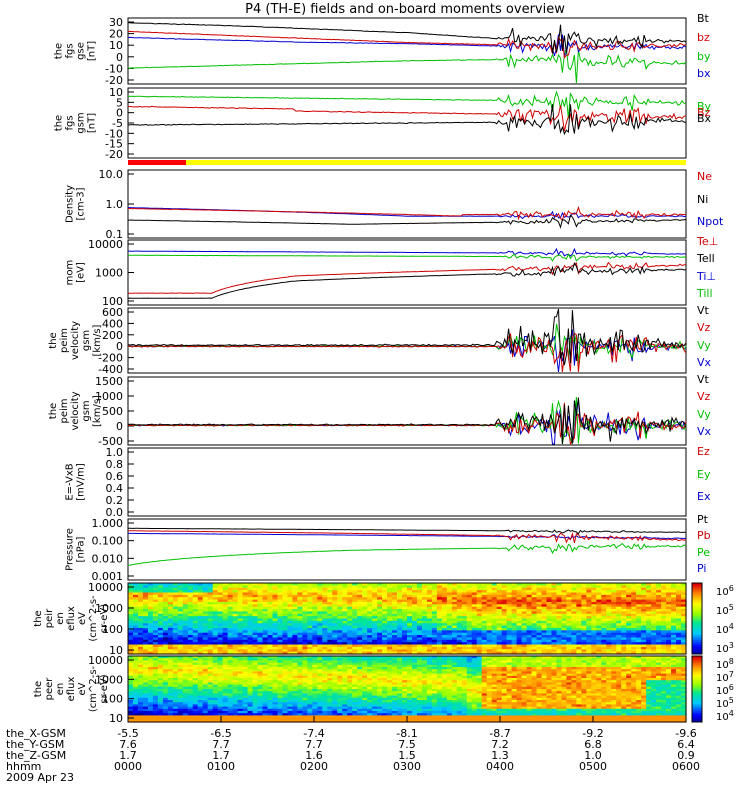 This screenshot has height=800, width=750. I want to click on electron-spectrogram-ylabel-line: eV, so click(82, 688).